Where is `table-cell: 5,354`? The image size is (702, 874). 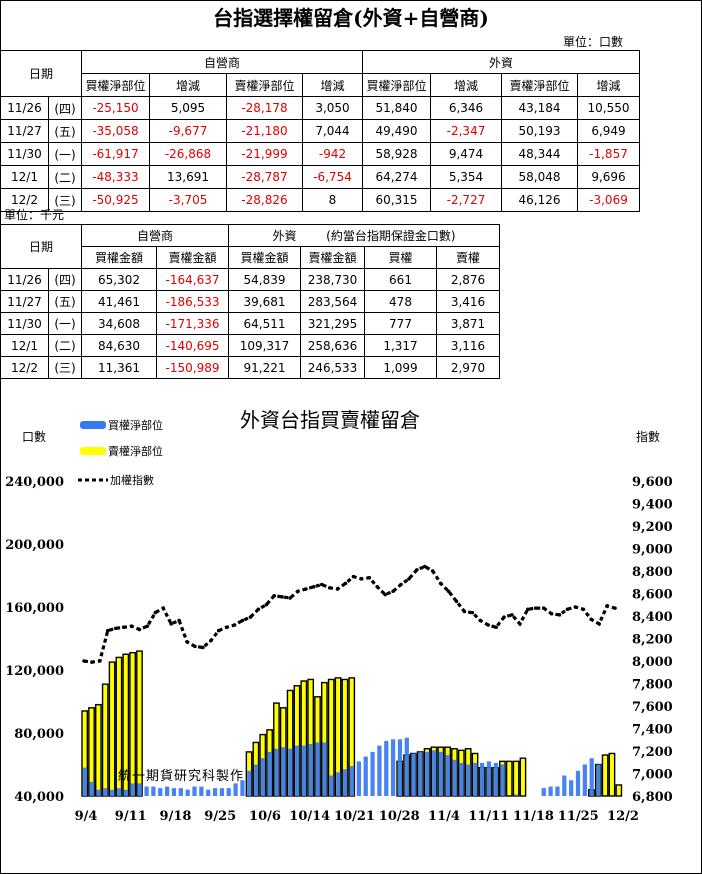 table-cell: 5,354 is located at coordinates (466, 177).